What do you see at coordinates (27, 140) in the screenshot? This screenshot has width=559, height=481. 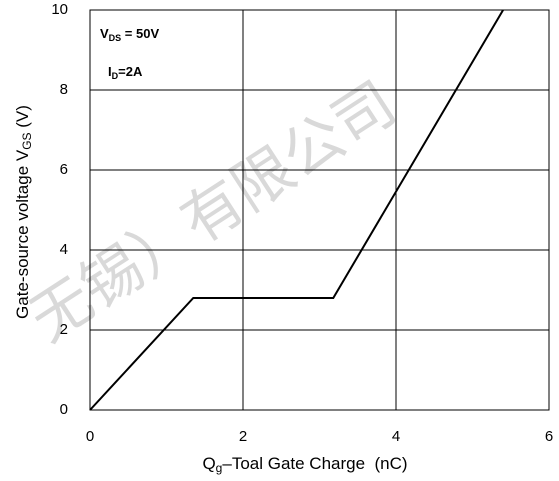 I see `y-axis-label-sub: GS` at bounding box center [27, 140].